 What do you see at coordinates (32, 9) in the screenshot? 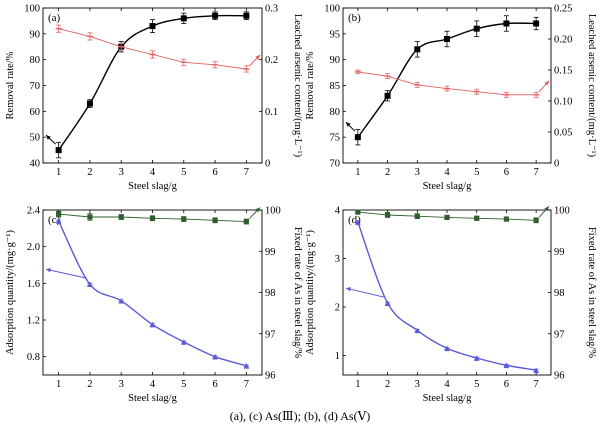
I see `y-tick-label: 100` at bounding box center [32, 9].